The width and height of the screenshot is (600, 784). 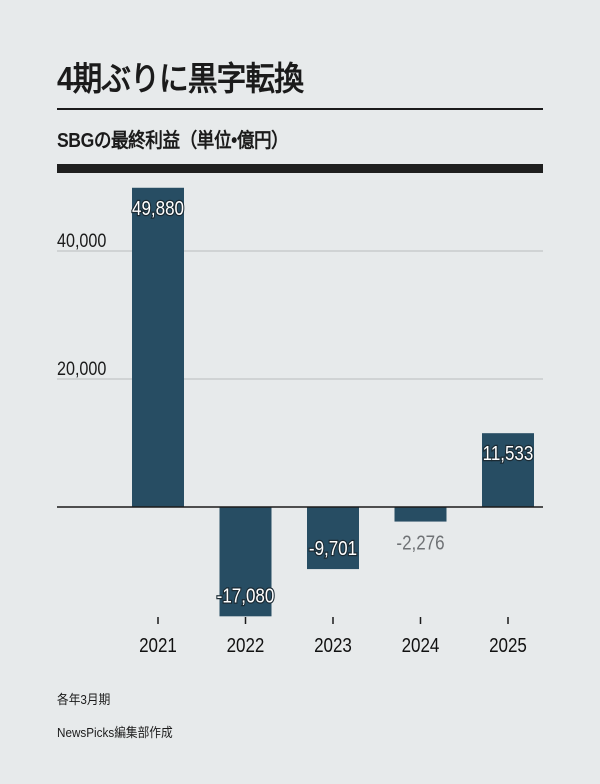 What do you see at coordinates (173, 141) in the screenshot?
I see `chart-subtitle: SBGの最終利益（単位•億円）` at bounding box center [173, 141].